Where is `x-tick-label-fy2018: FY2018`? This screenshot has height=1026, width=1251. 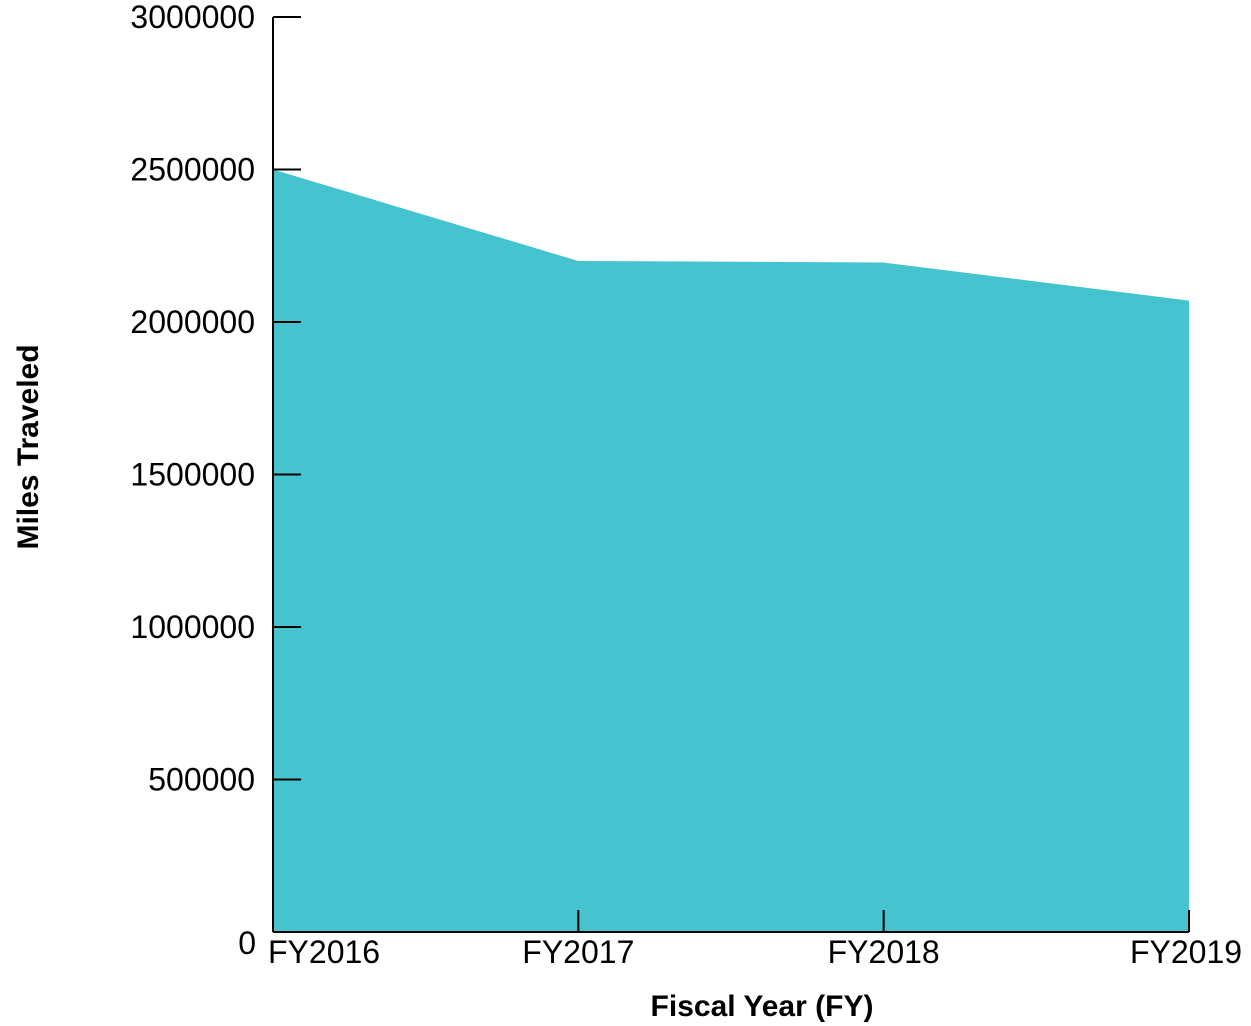 x-tick-label-fy2018: FY2018 is located at coordinates (884, 952).